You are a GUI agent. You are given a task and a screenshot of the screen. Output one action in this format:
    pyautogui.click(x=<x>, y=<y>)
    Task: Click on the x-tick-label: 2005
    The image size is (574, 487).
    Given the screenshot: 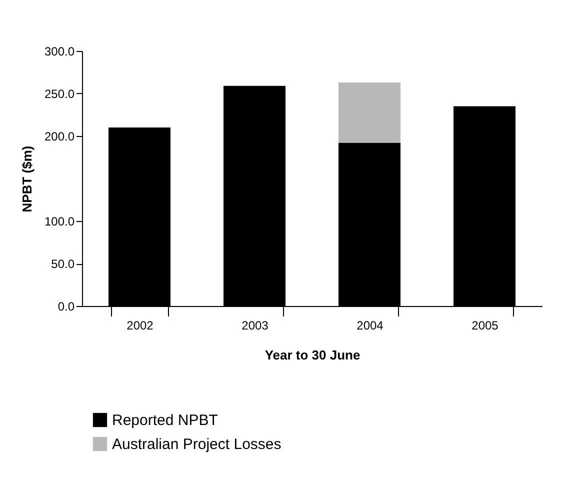 What is the action you would take?
    pyautogui.click(x=485, y=325)
    